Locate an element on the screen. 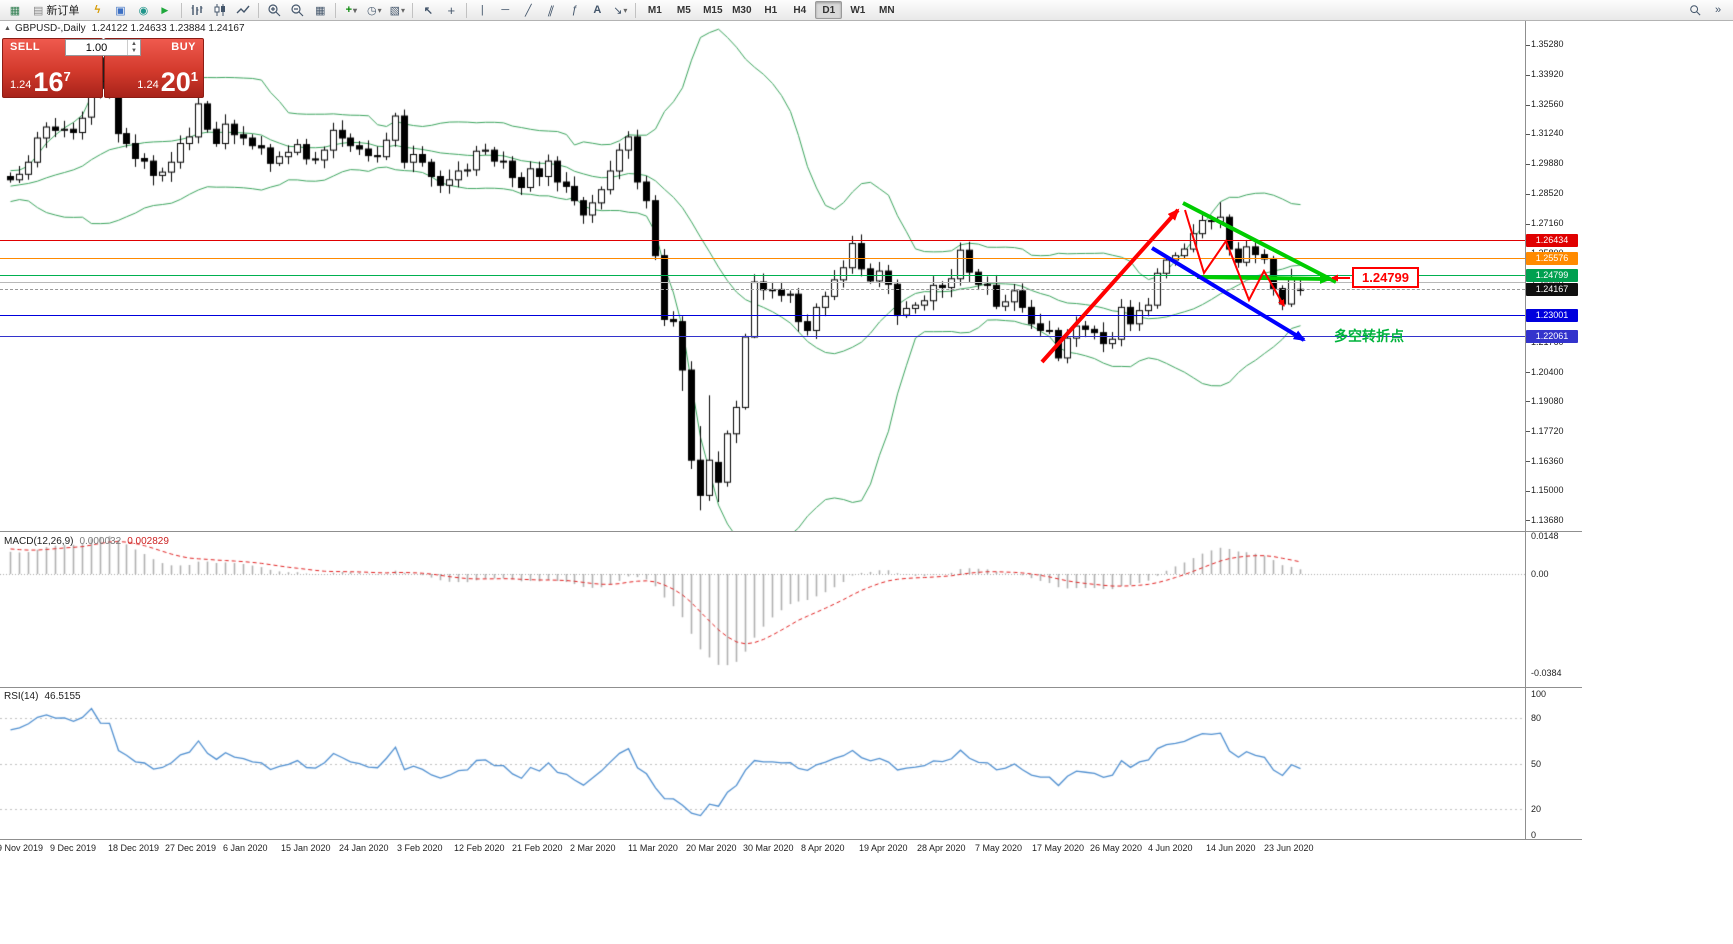 Image resolution: width=1733 pixels, height=944 pixels. cursor-icon: ↖ is located at coordinates (428, 10).